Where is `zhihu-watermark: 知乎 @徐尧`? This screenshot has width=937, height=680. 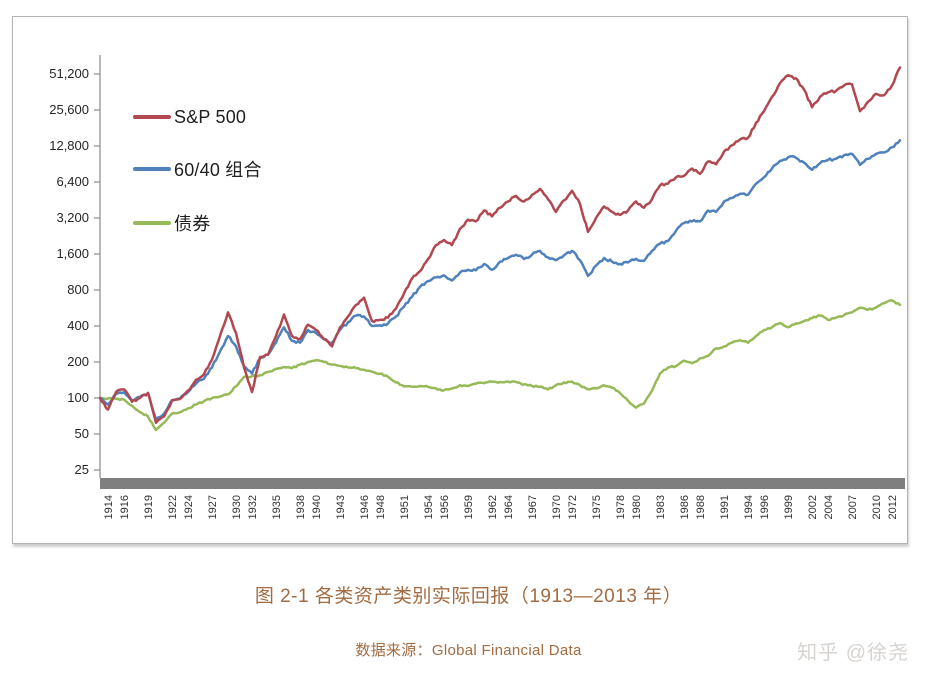
zhihu-watermark: 知乎 @徐尧 is located at coordinates (853, 653).